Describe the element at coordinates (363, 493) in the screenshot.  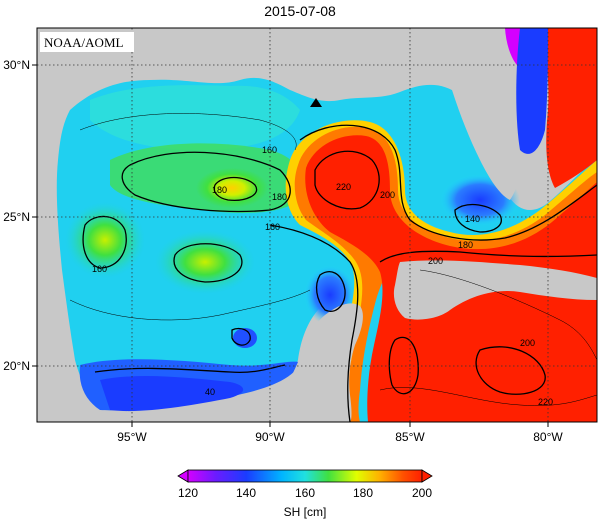
I see `colorbar-tick: 180` at that location.